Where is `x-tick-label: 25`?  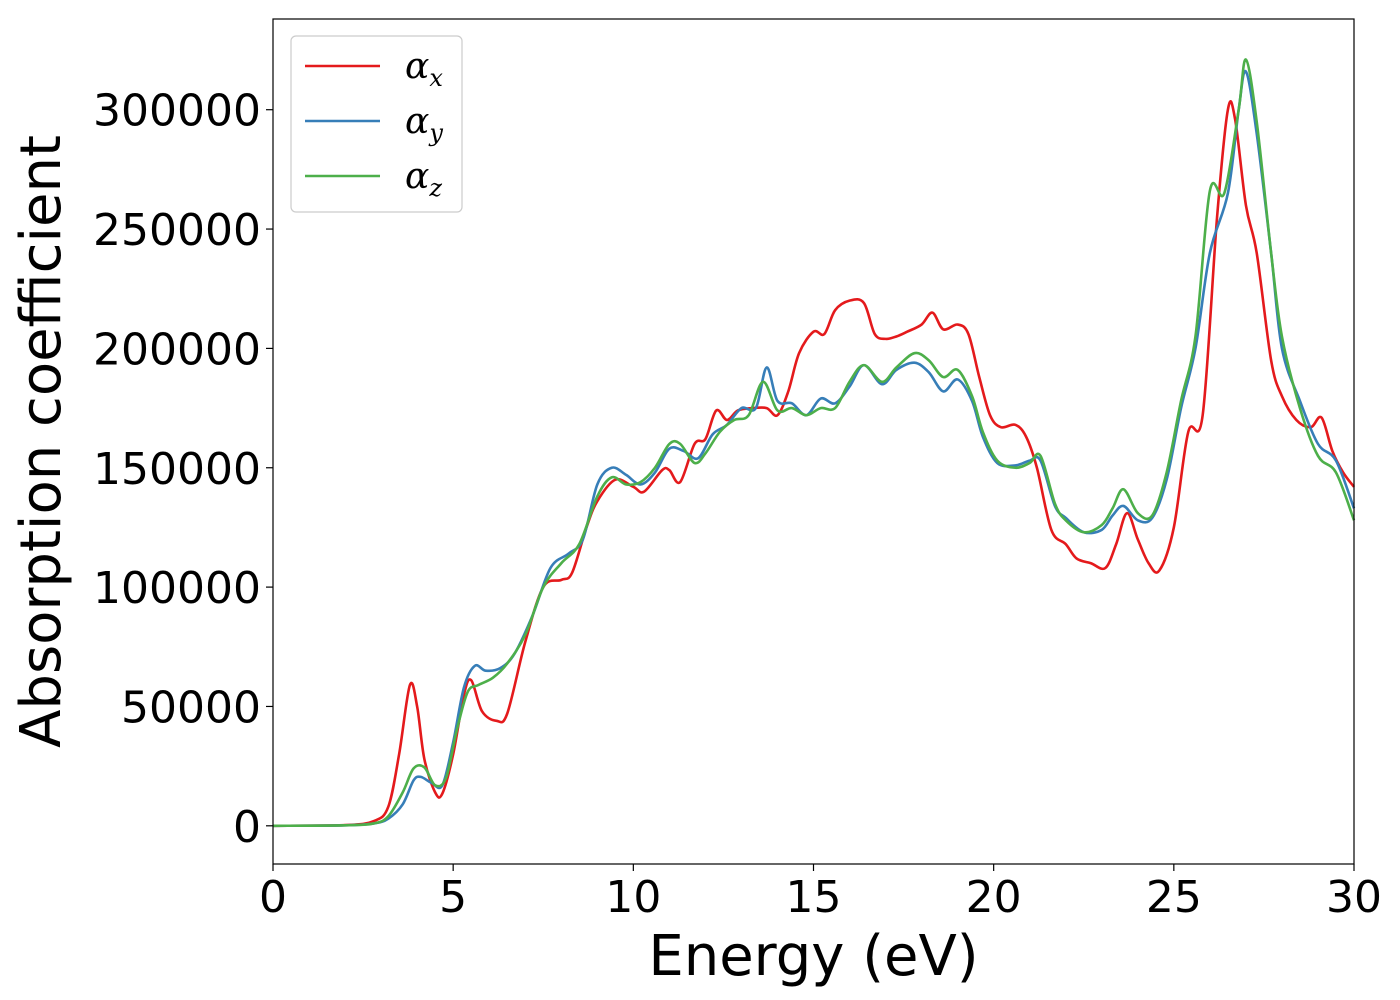
x-tick-label: 25 is located at coordinates (1174, 897).